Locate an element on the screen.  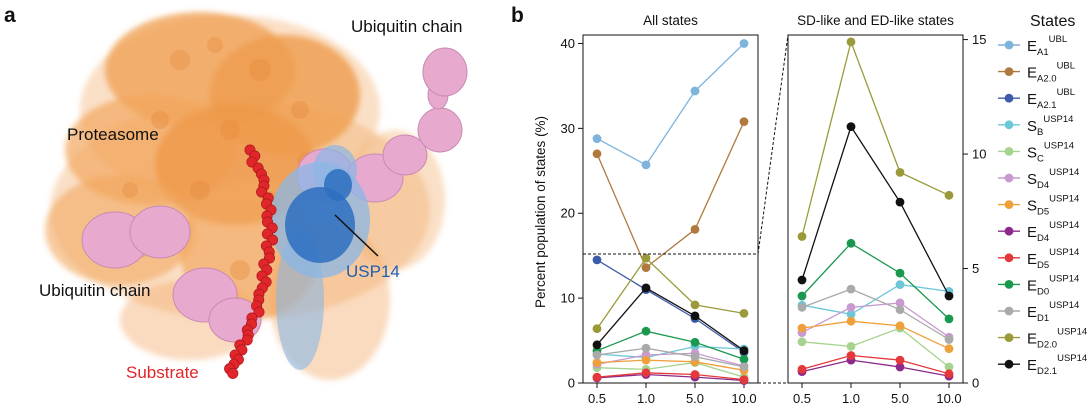
plot-frame is located at coordinates (670, 209).